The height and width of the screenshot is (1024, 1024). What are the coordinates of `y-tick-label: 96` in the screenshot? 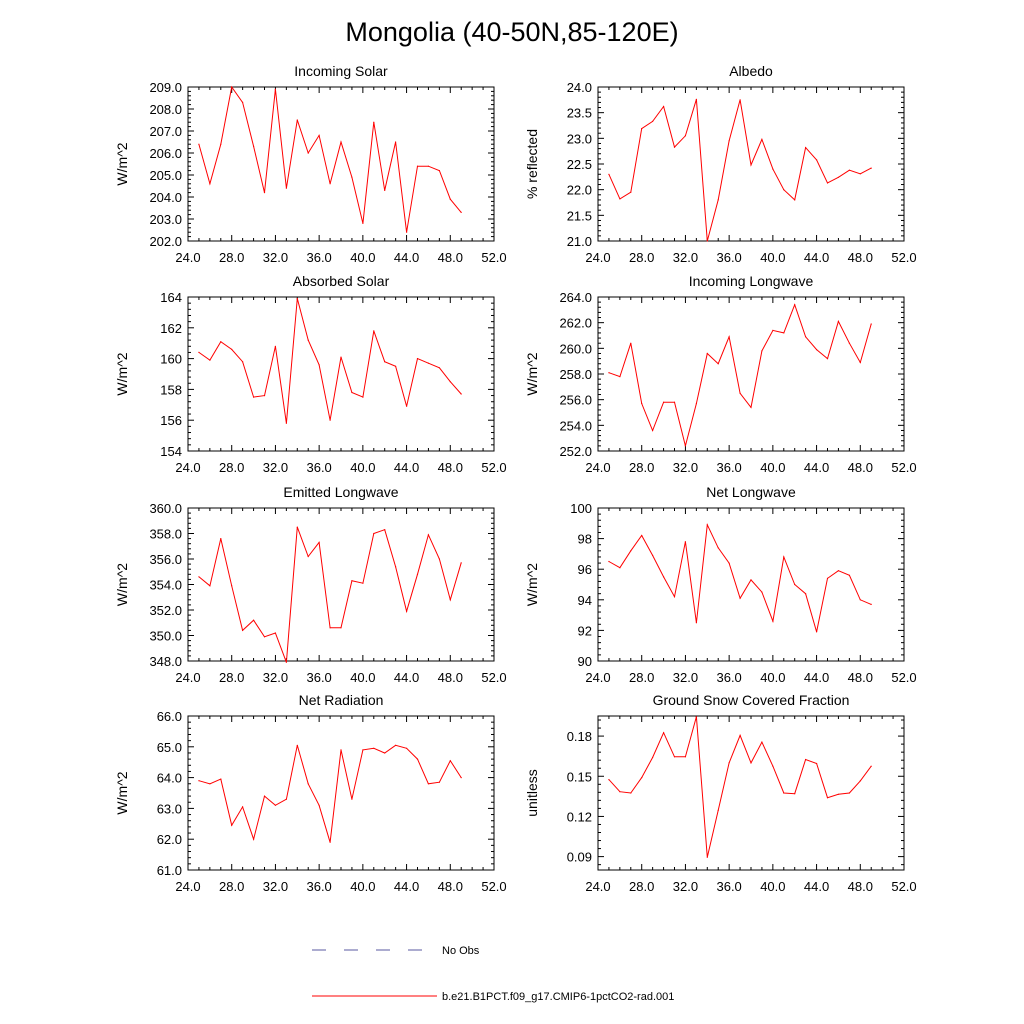 It's located at (585, 569).